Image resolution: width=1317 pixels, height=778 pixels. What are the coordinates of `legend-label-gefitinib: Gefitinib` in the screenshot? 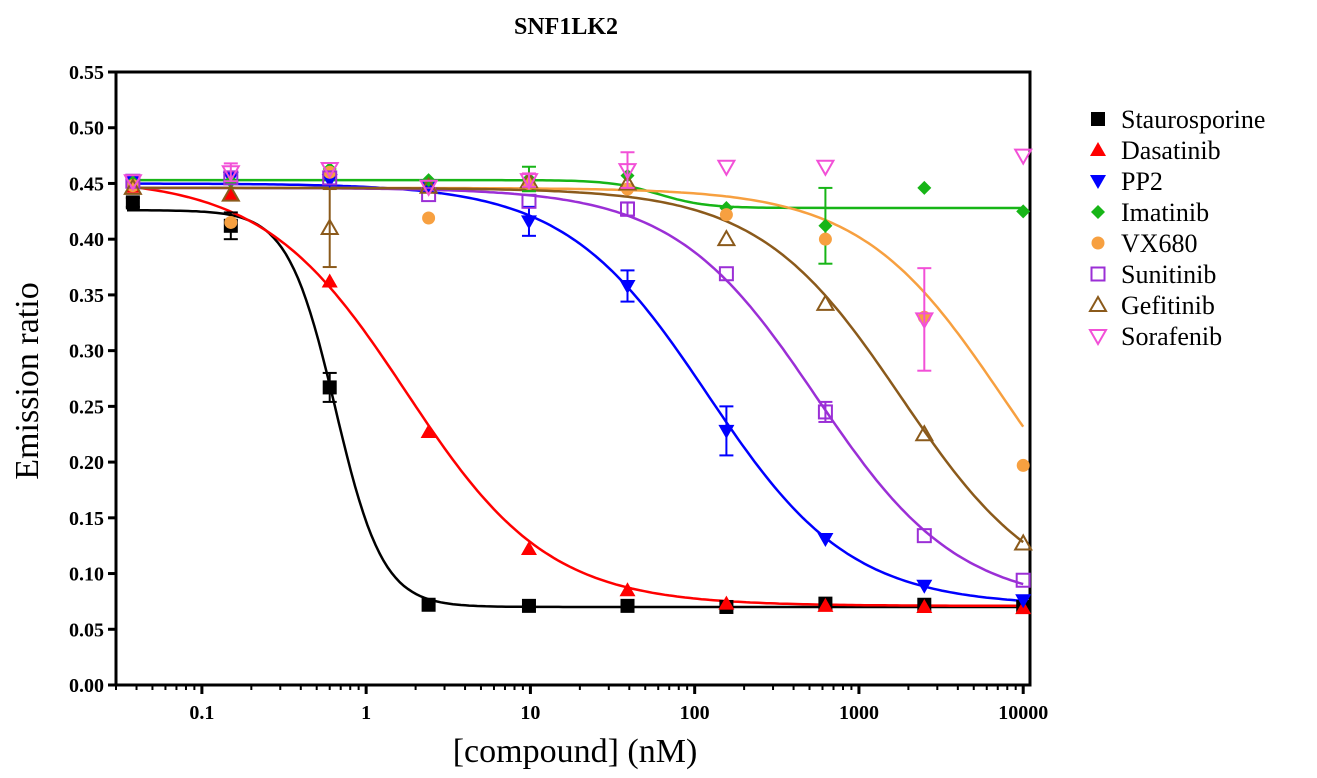 It's located at (1168, 305).